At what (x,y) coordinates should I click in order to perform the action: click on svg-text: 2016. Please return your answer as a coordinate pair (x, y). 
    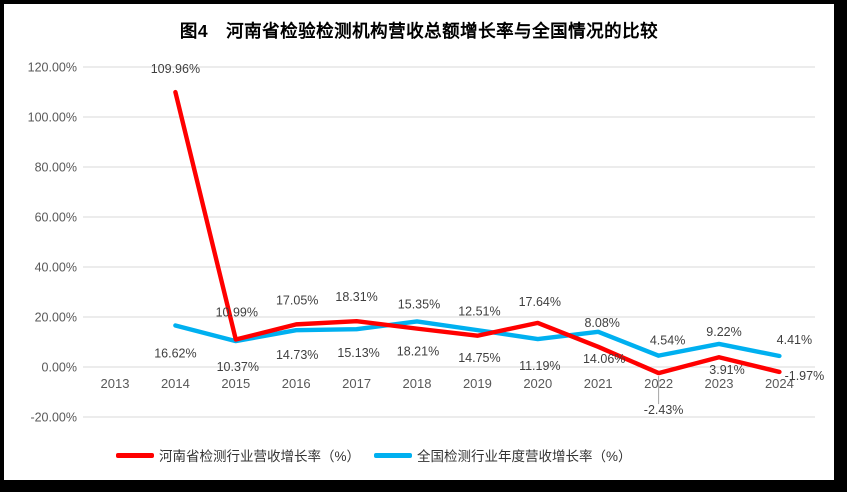
    Looking at the image, I should click on (296, 383).